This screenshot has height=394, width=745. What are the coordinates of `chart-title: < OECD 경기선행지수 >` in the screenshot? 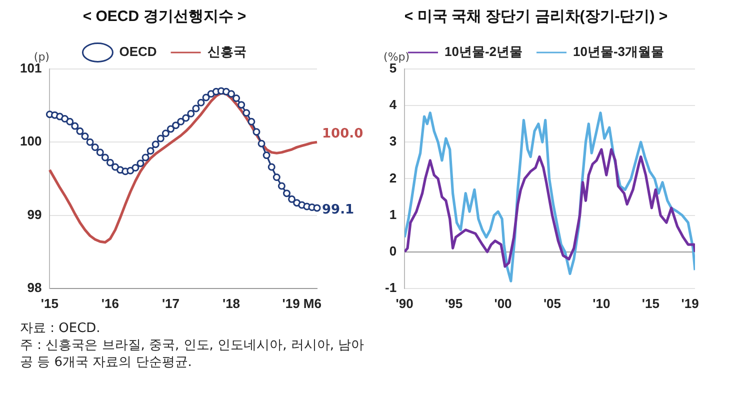 It's located at (164, 17).